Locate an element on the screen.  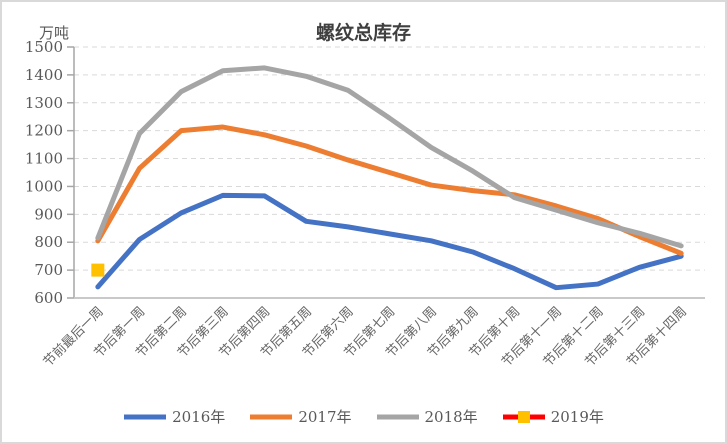
y-tick-label: 700 is located at coordinates (48, 270).